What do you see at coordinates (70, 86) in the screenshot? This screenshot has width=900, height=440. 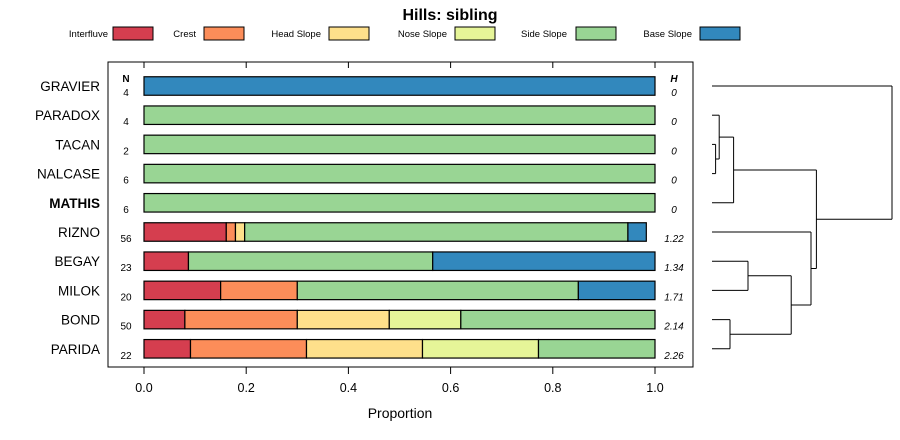 I see `row-label: GRAVIER` at bounding box center [70, 86].